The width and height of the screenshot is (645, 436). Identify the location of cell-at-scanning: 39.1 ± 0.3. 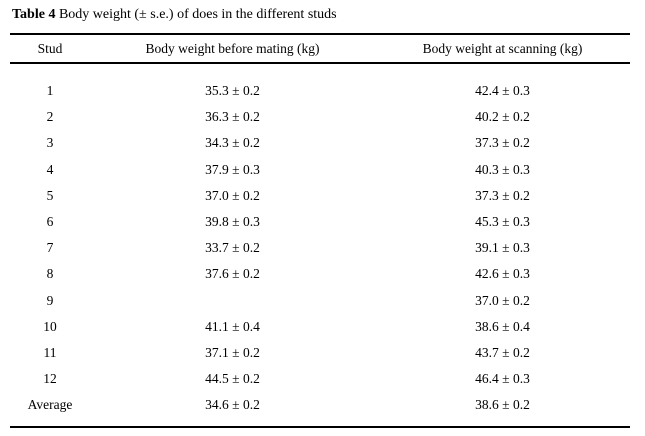
(502, 248).